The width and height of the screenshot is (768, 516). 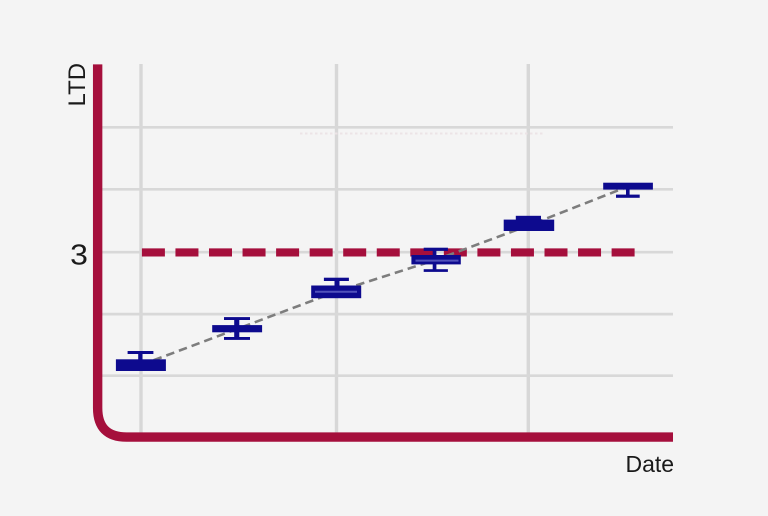 What do you see at coordinates (79, 255) in the screenshot?
I see `svg-text: 3` at bounding box center [79, 255].